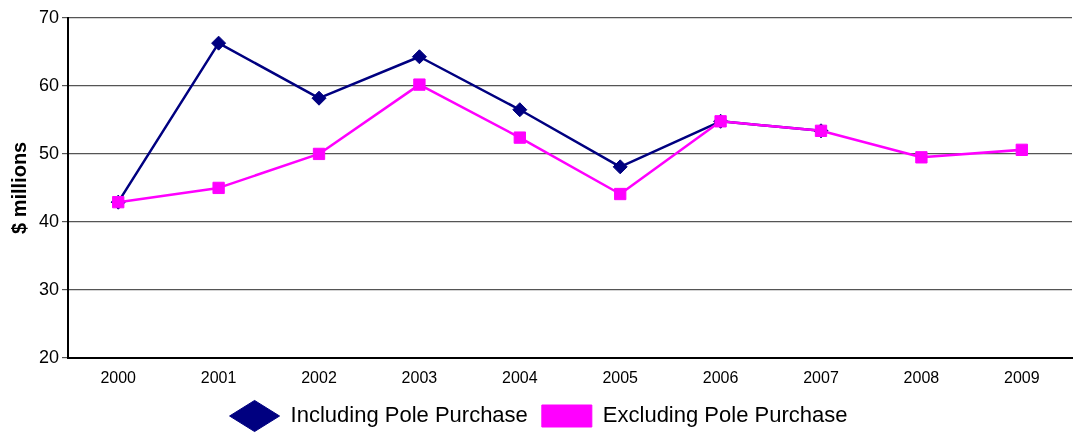 This screenshot has height=437, width=1081. Describe the element at coordinates (49, 152) in the screenshot. I see `y-tick-label: 50` at that location.